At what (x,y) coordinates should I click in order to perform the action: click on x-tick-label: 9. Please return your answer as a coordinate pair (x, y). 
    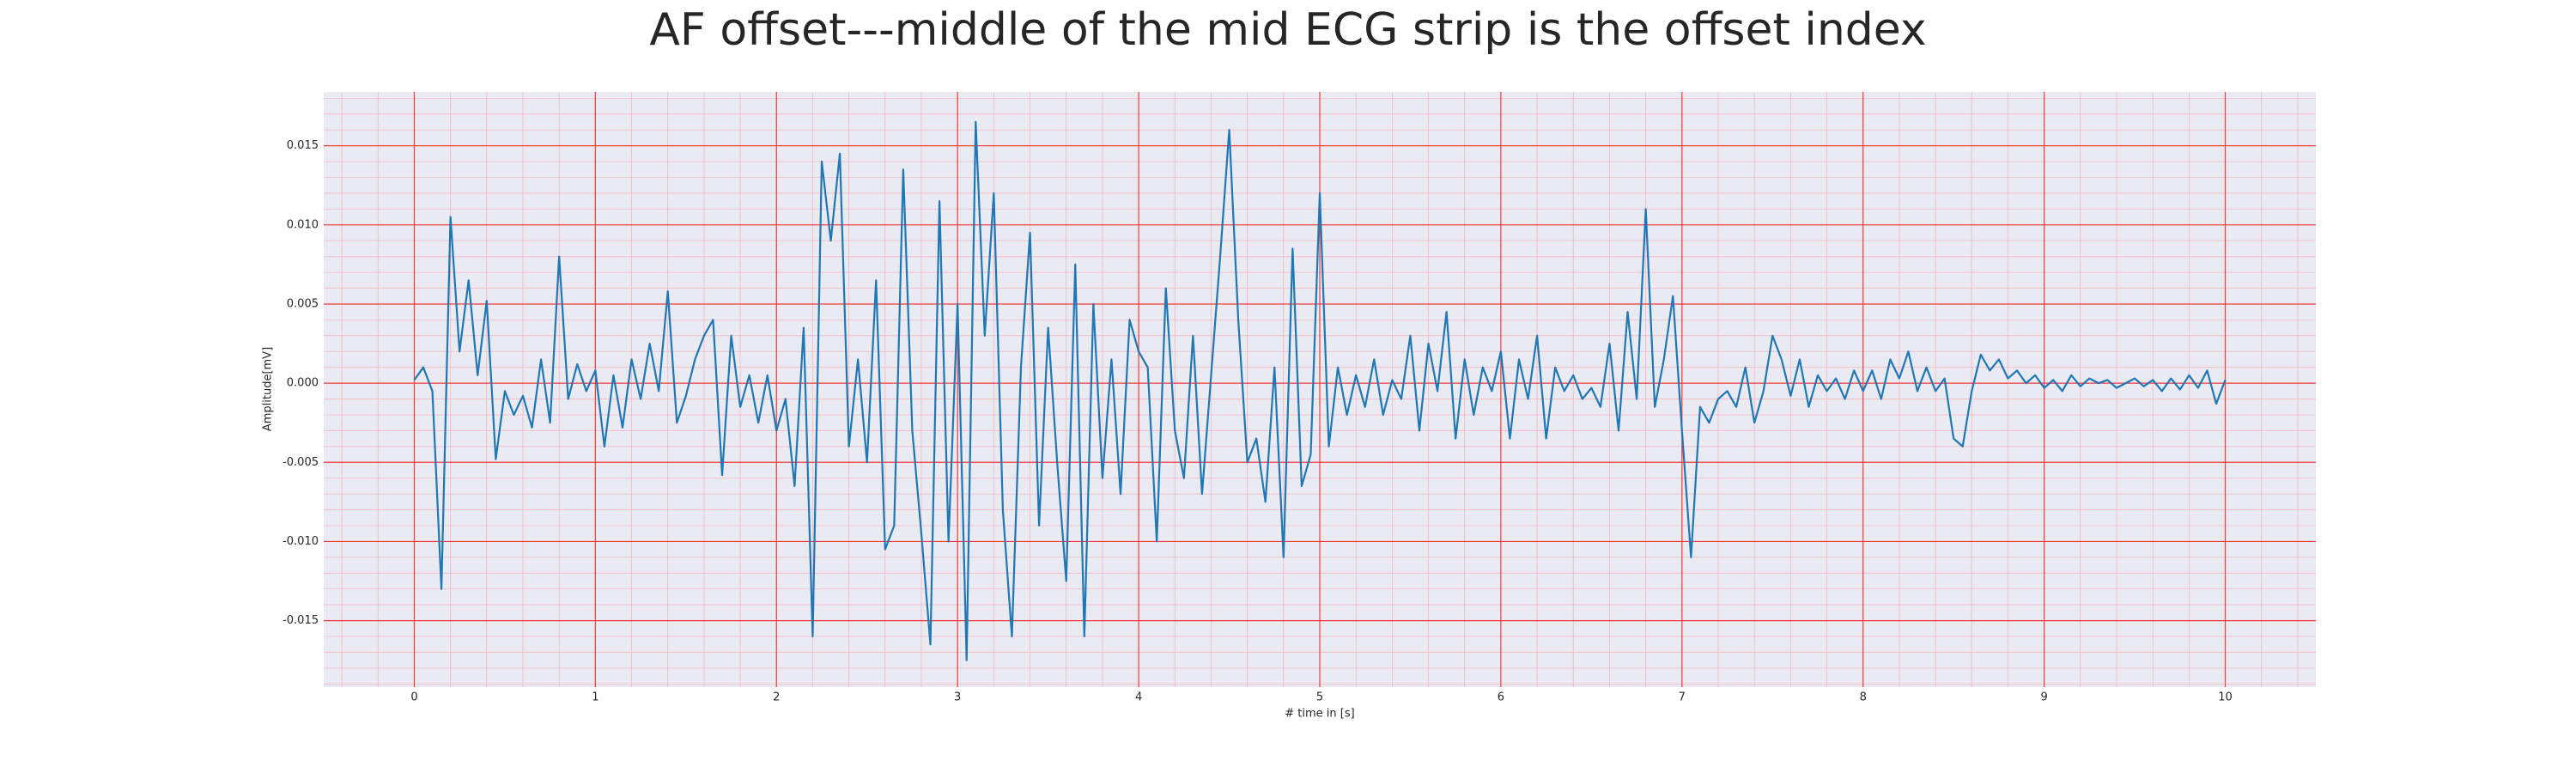
    Looking at the image, I should click on (2043, 697).